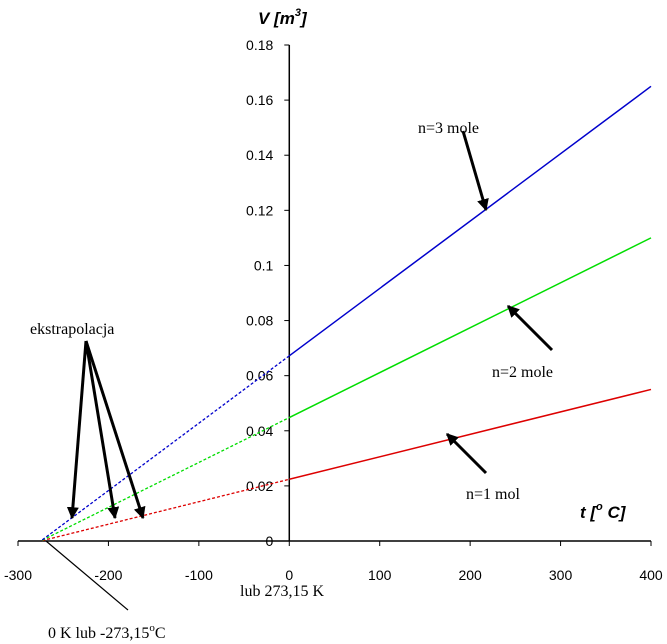 This screenshot has height=644, width=667. What do you see at coordinates (259, 321) in the screenshot?
I see `y-tick-label: 0.08` at bounding box center [259, 321].